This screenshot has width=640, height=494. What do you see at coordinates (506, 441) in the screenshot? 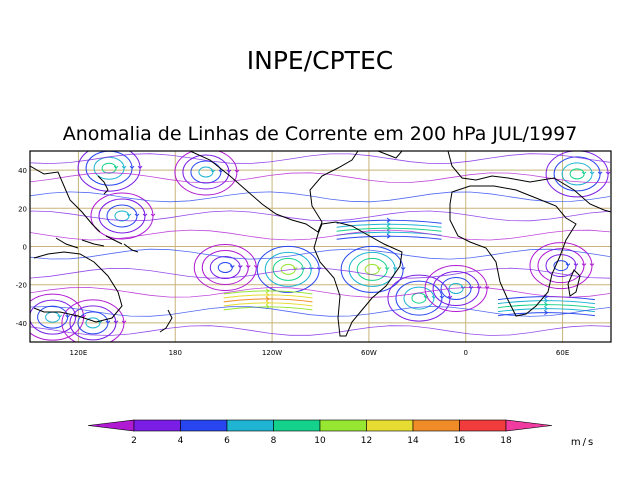
I see `colorbar-label: 18` at bounding box center [506, 441].